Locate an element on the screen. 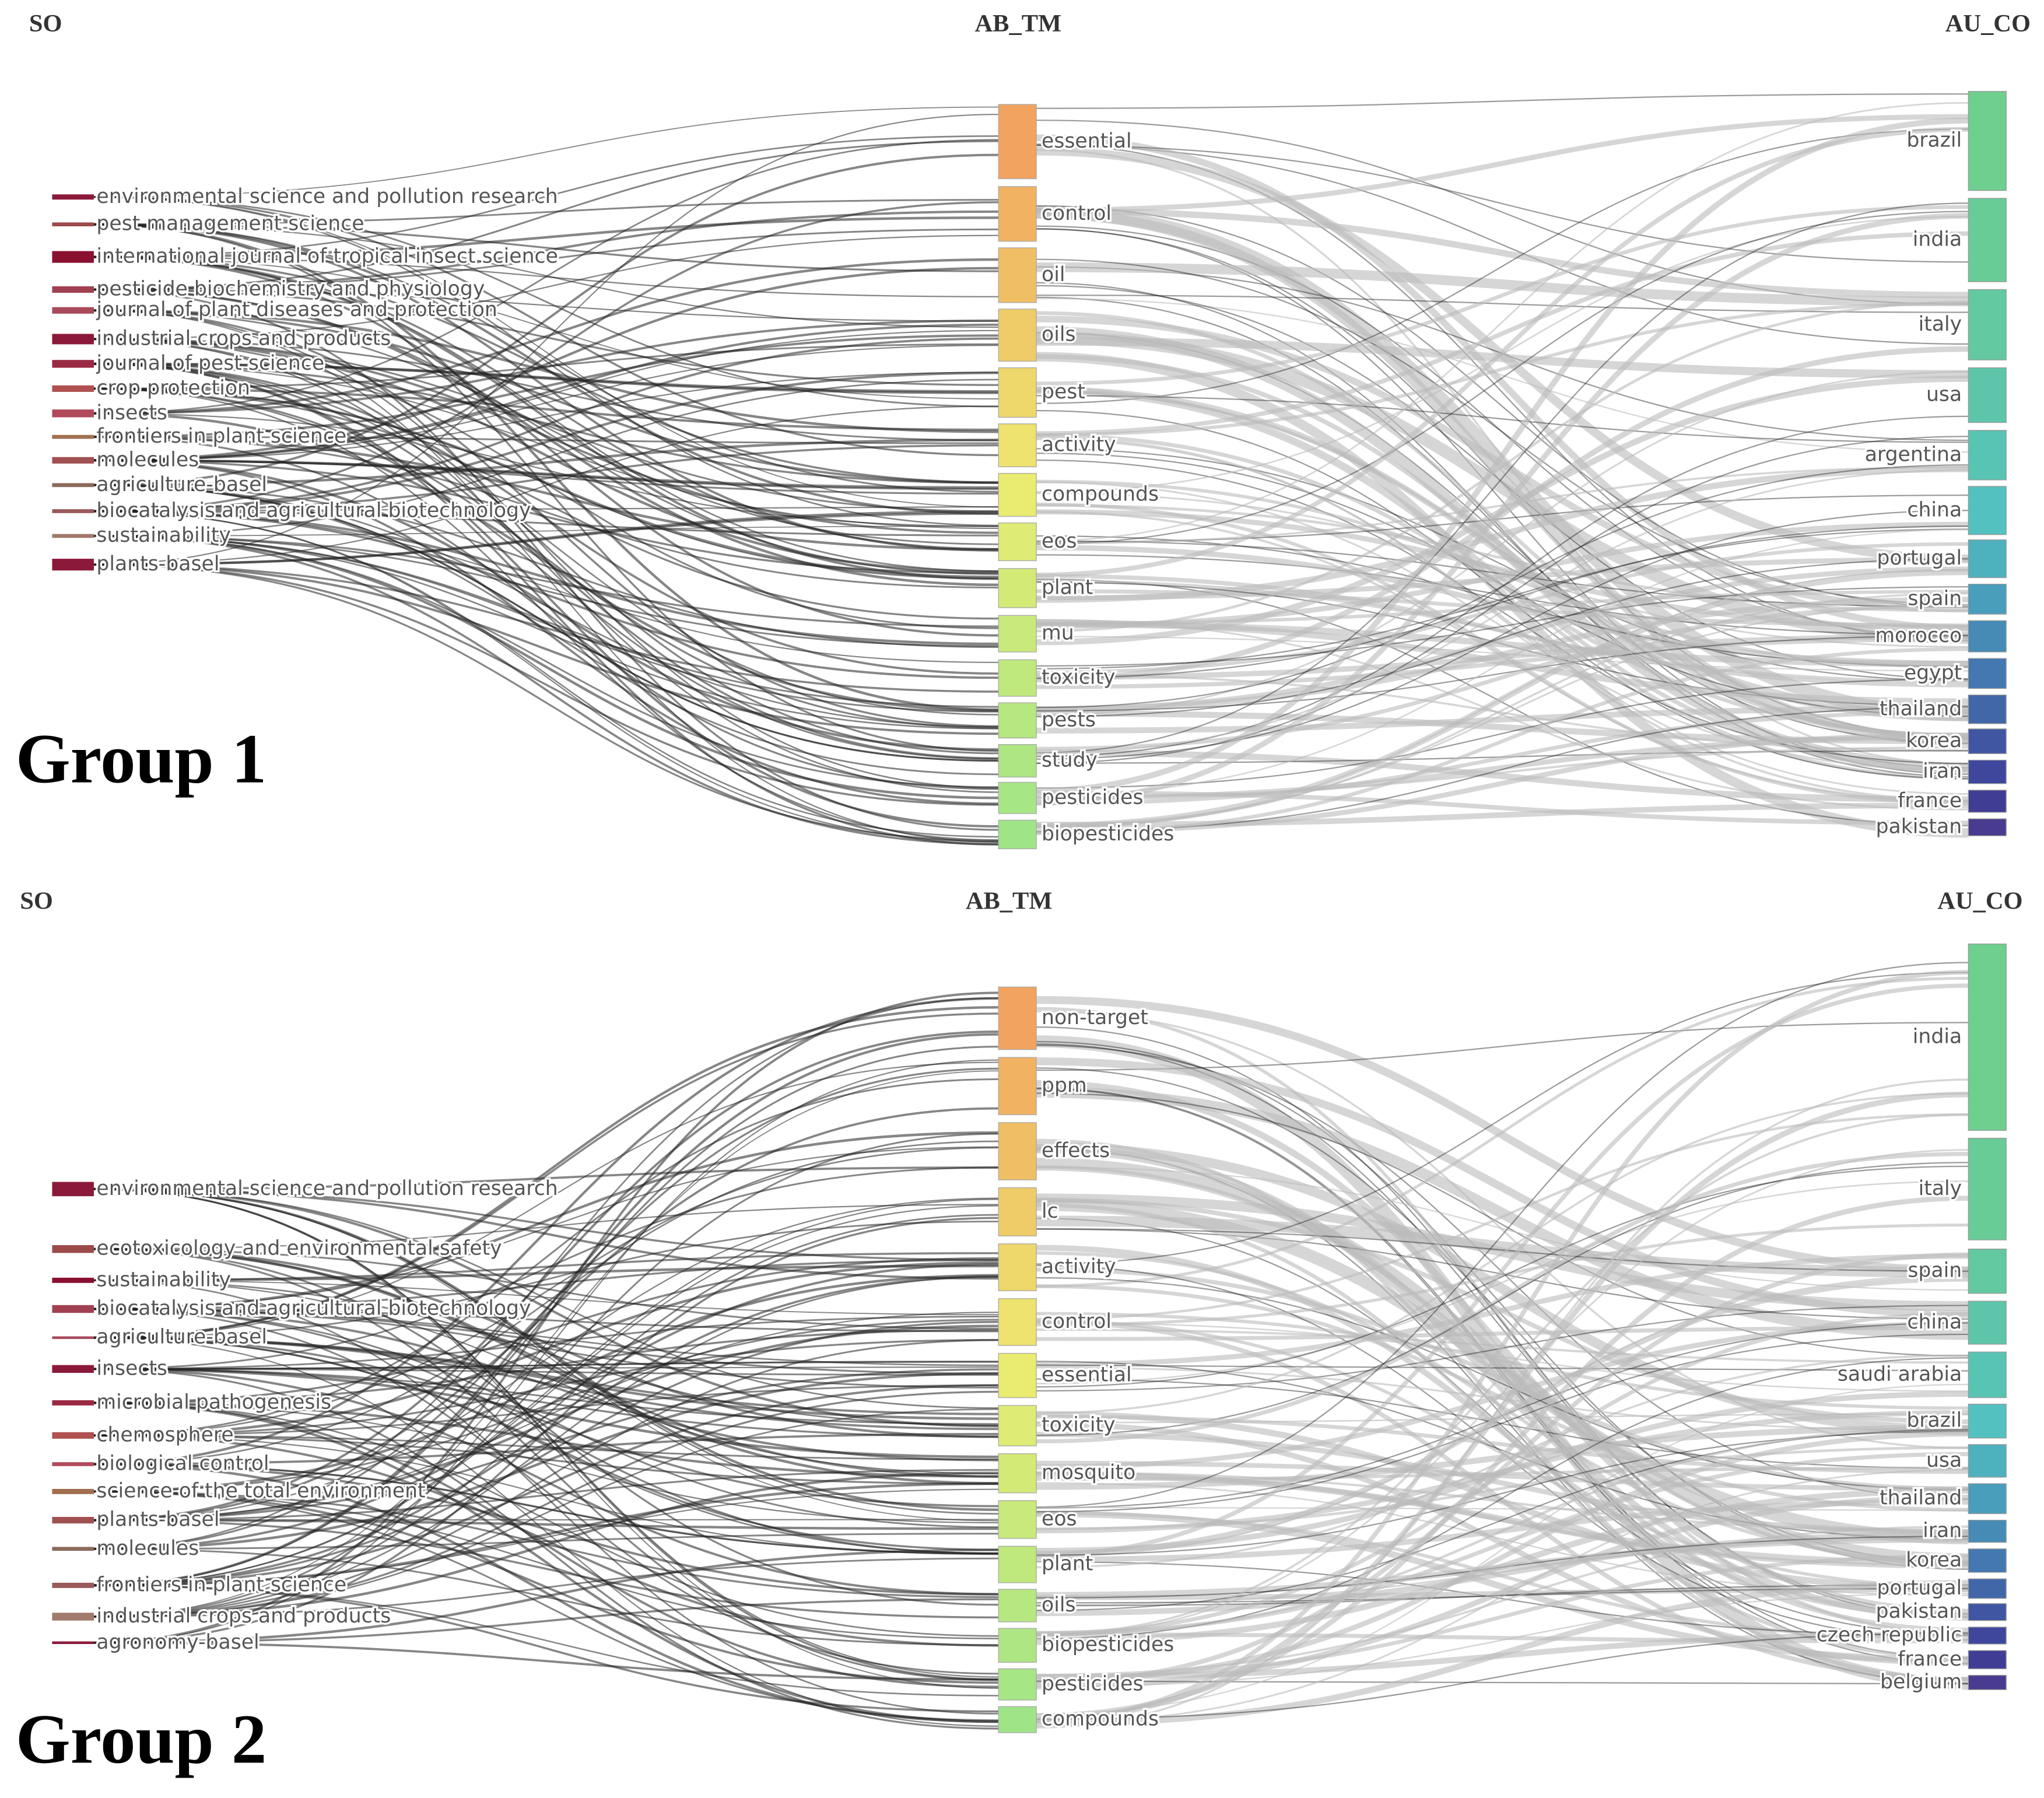  country-label: morocco is located at coordinates (1918, 635).